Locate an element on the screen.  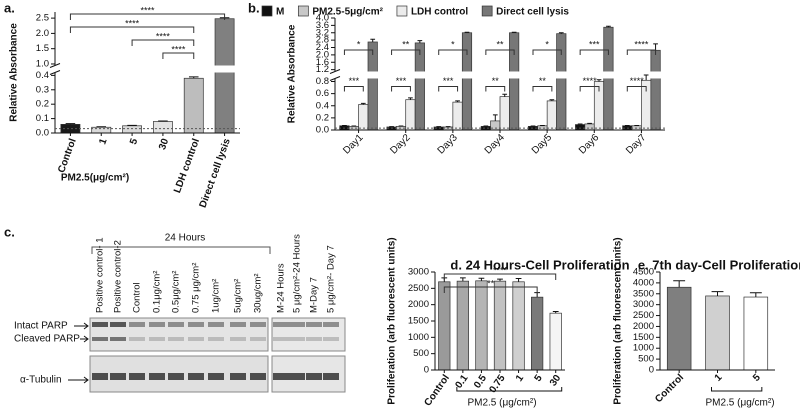
y-tick-label: 1.0 is located at coordinates (42, 63).